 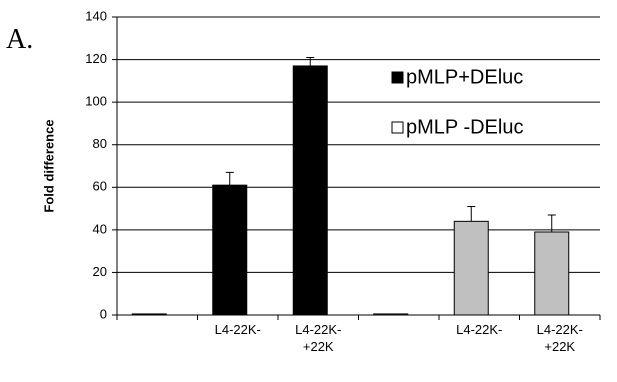 What do you see at coordinates (19, 39) in the screenshot?
I see `panel-label: A.` at bounding box center [19, 39].